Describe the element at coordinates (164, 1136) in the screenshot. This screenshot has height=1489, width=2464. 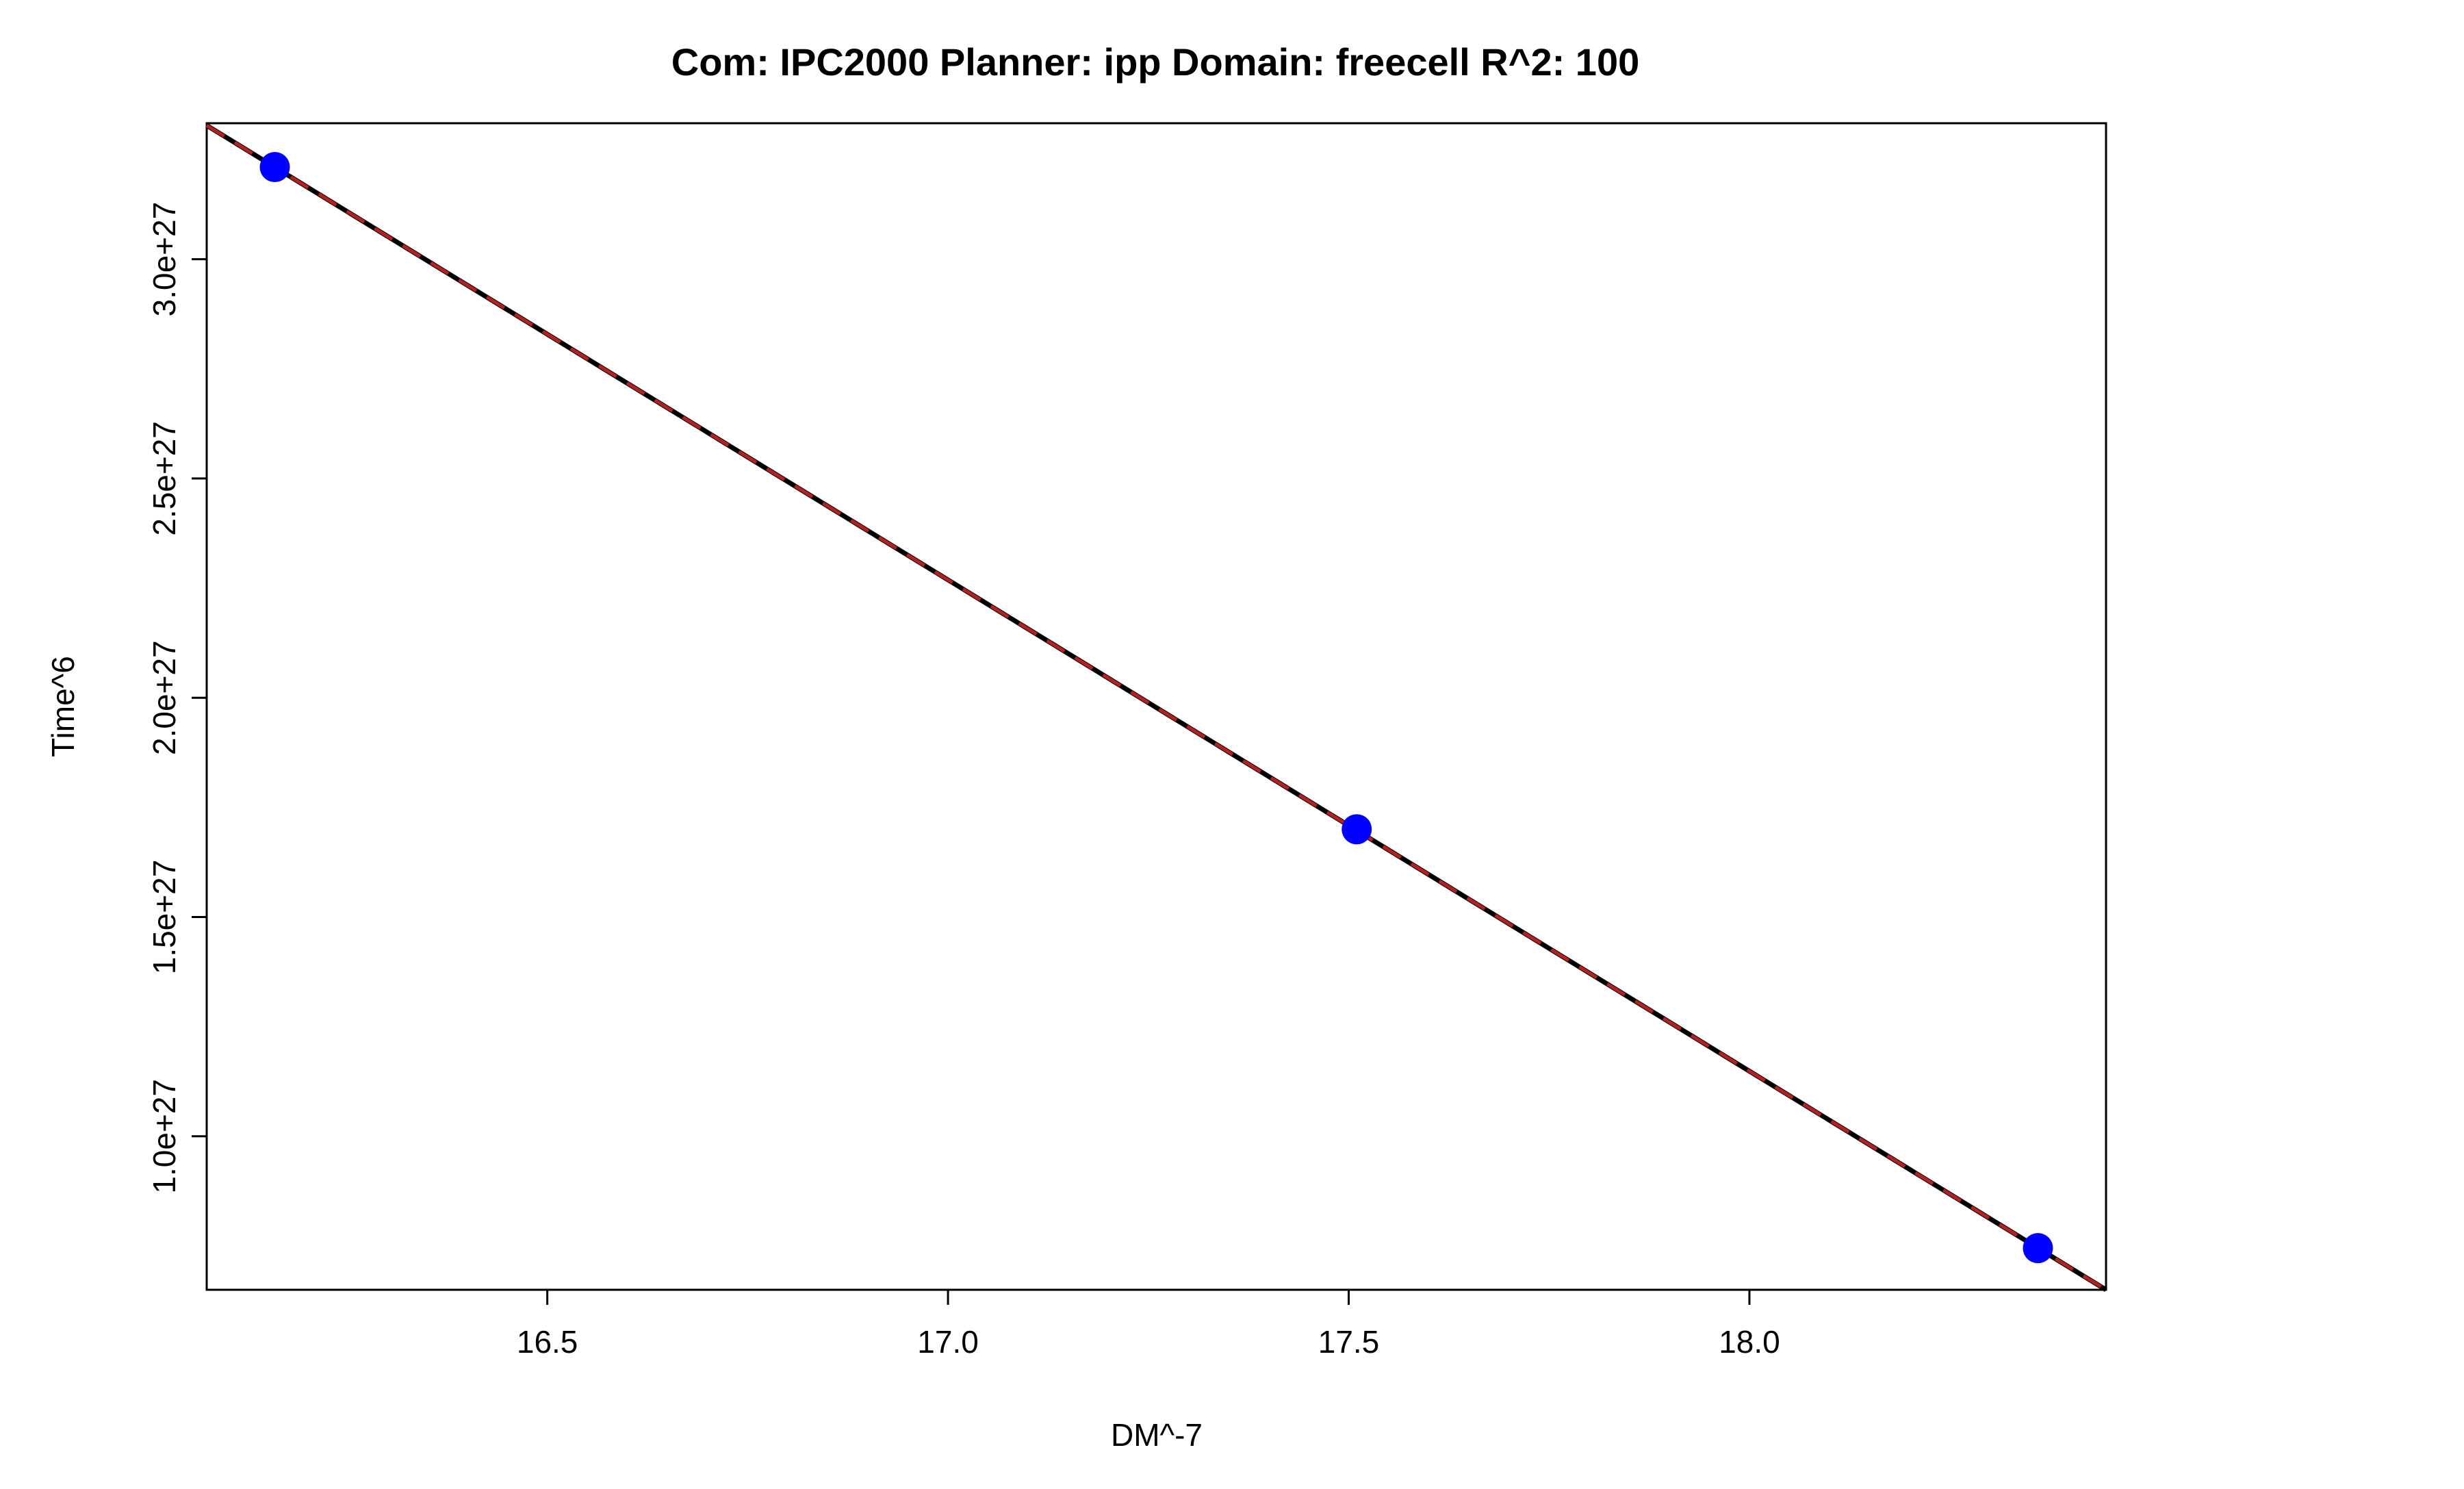
I see `y-tick-label: 1.0e+27` at that location.